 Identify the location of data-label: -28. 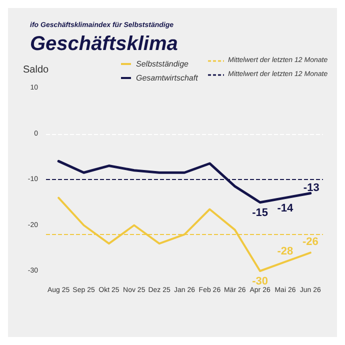
(285, 251).